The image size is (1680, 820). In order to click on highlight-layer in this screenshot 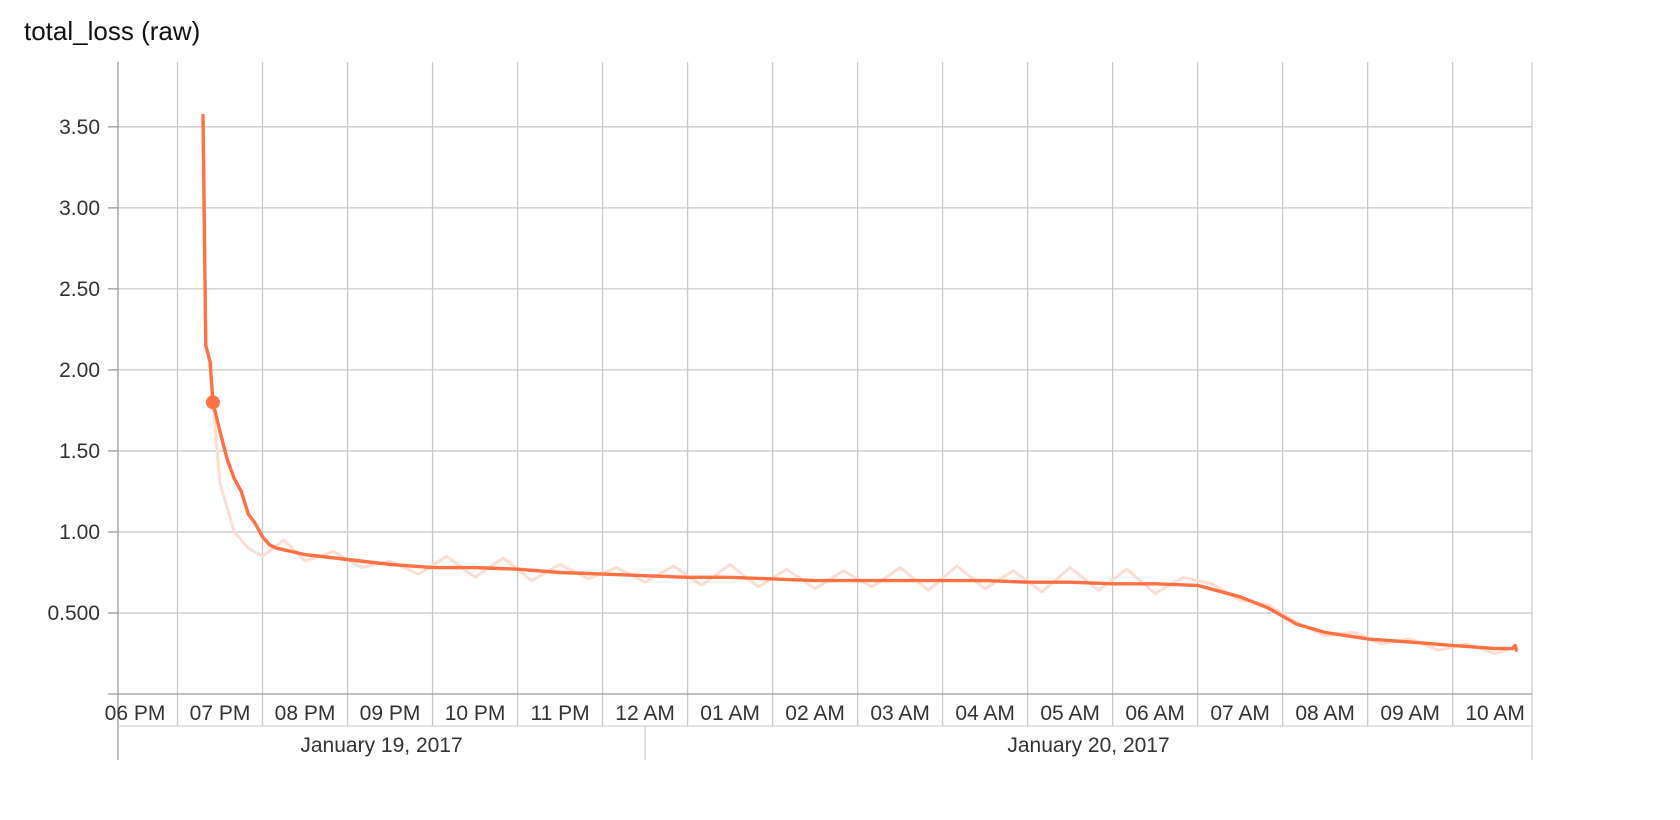, I will do `click(212, 402)`.